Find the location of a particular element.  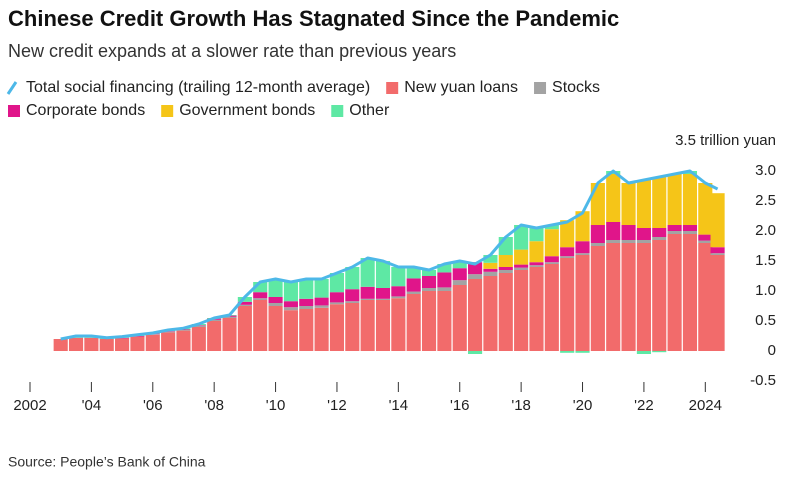

legend-label: Government bonds is located at coordinates (247, 110).